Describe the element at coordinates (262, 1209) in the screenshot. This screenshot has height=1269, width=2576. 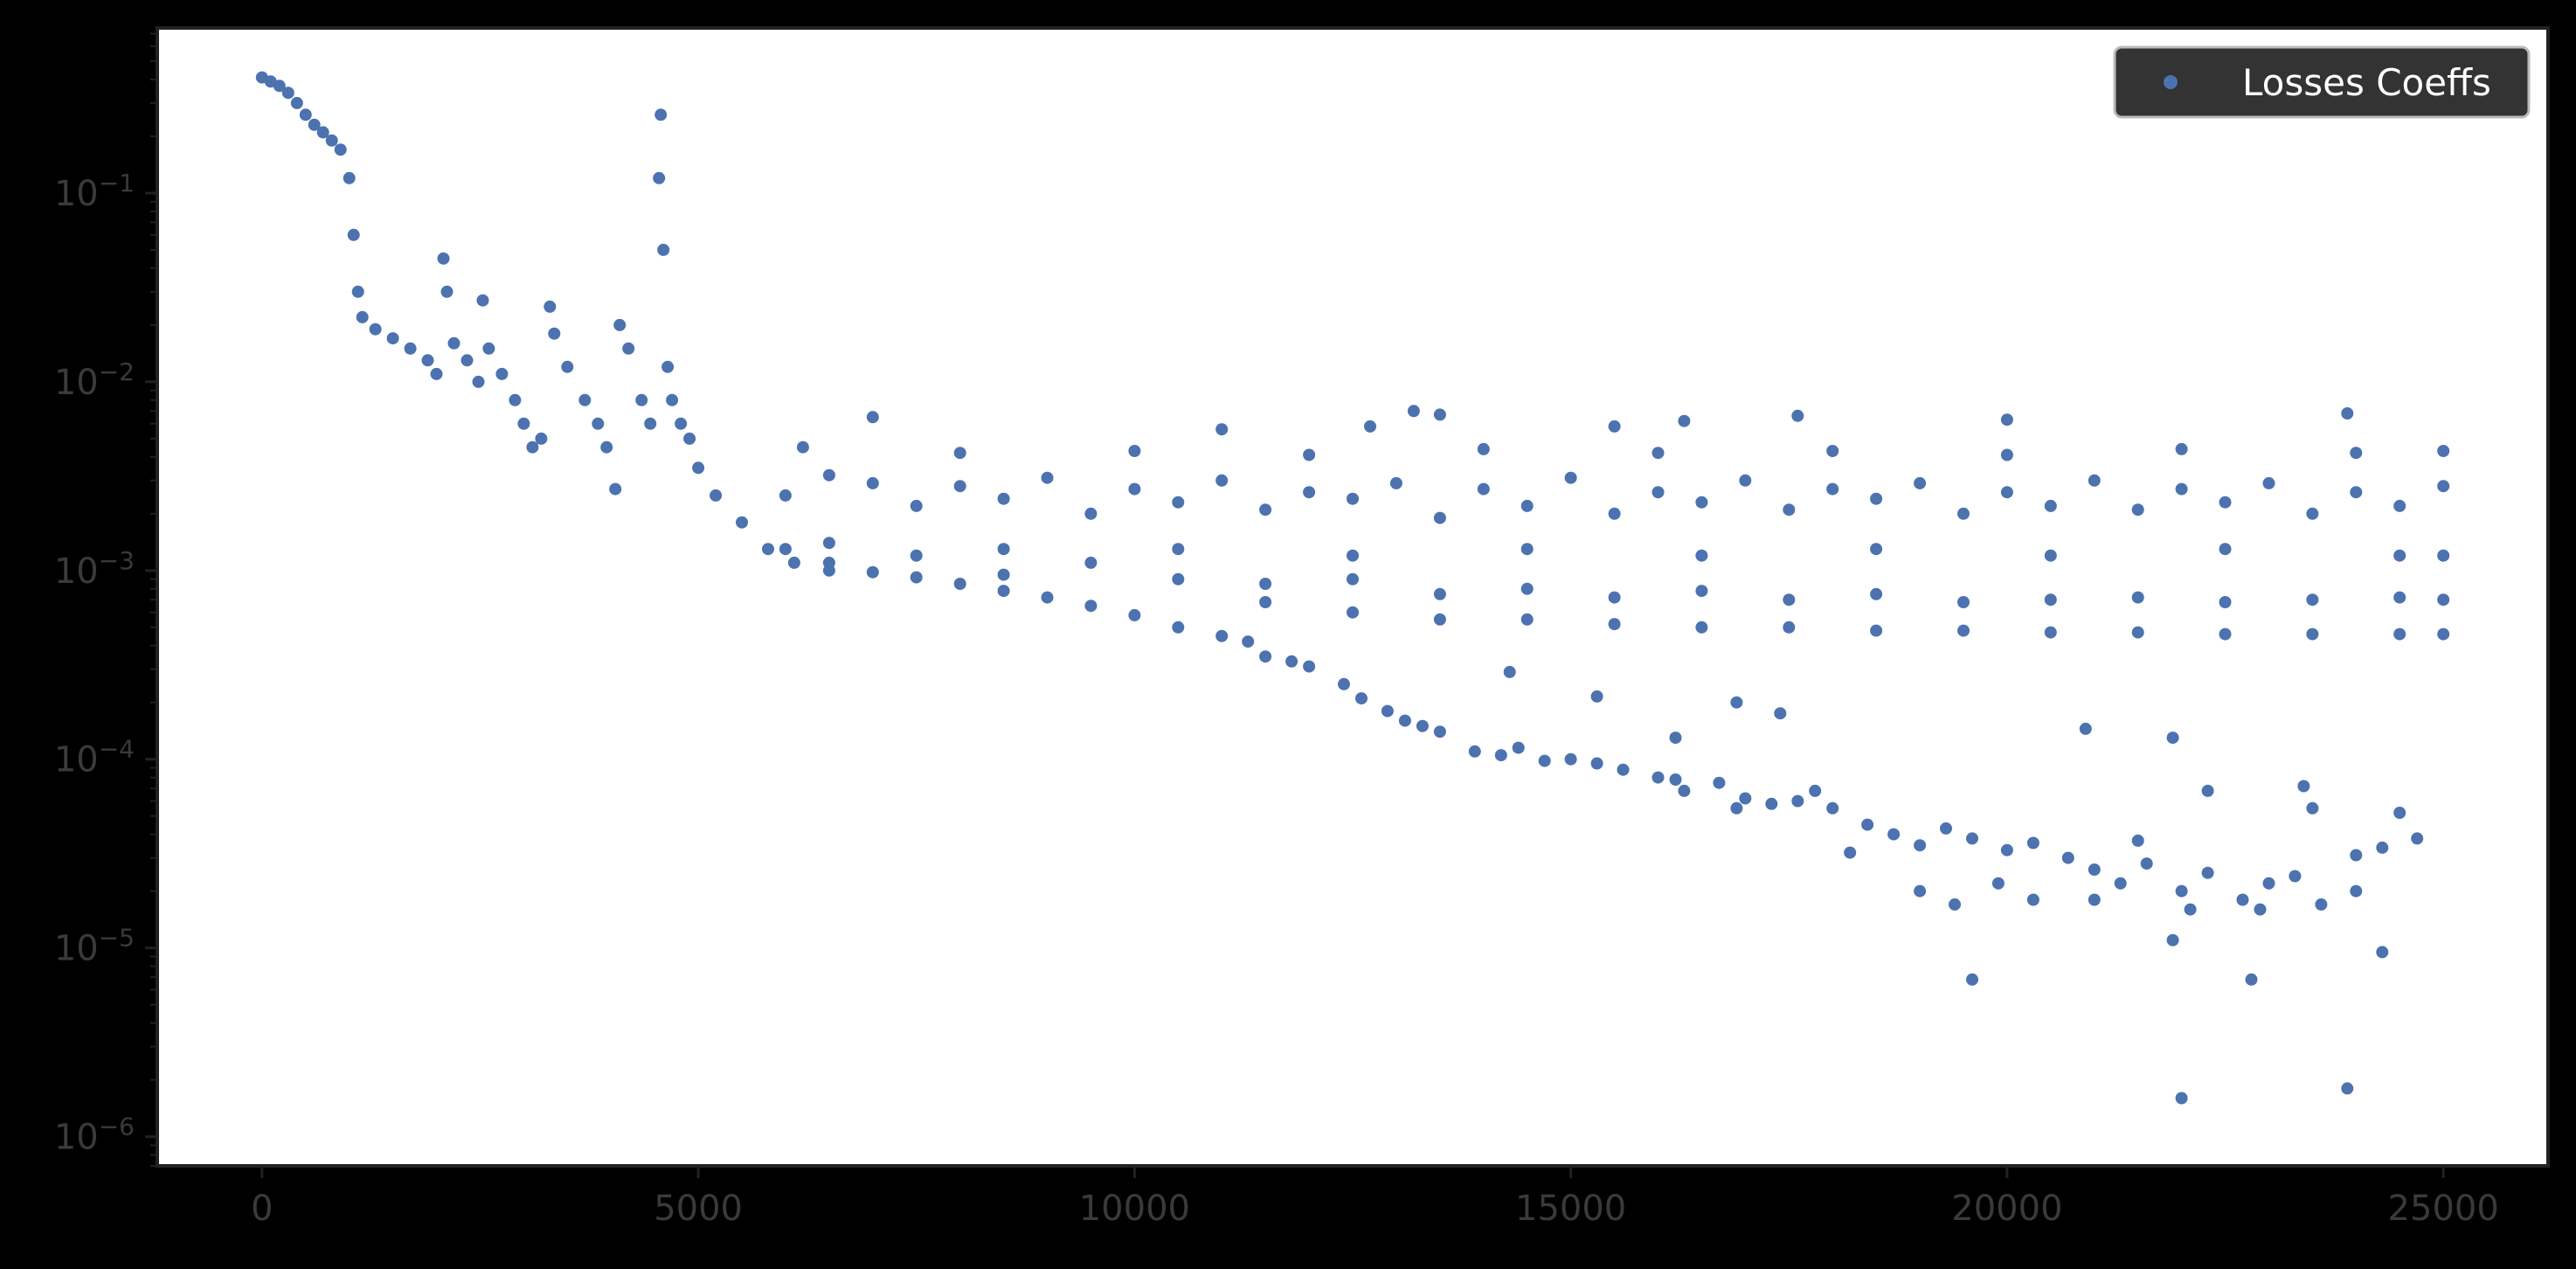
I see `x-tick-label: 0` at that location.